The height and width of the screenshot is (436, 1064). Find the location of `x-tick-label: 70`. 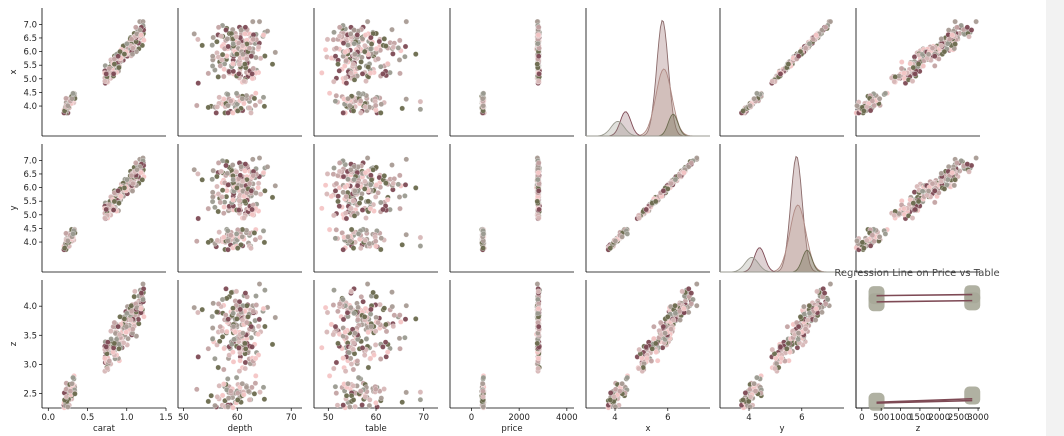

x-tick-label: 70 is located at coordinates (291, 418).